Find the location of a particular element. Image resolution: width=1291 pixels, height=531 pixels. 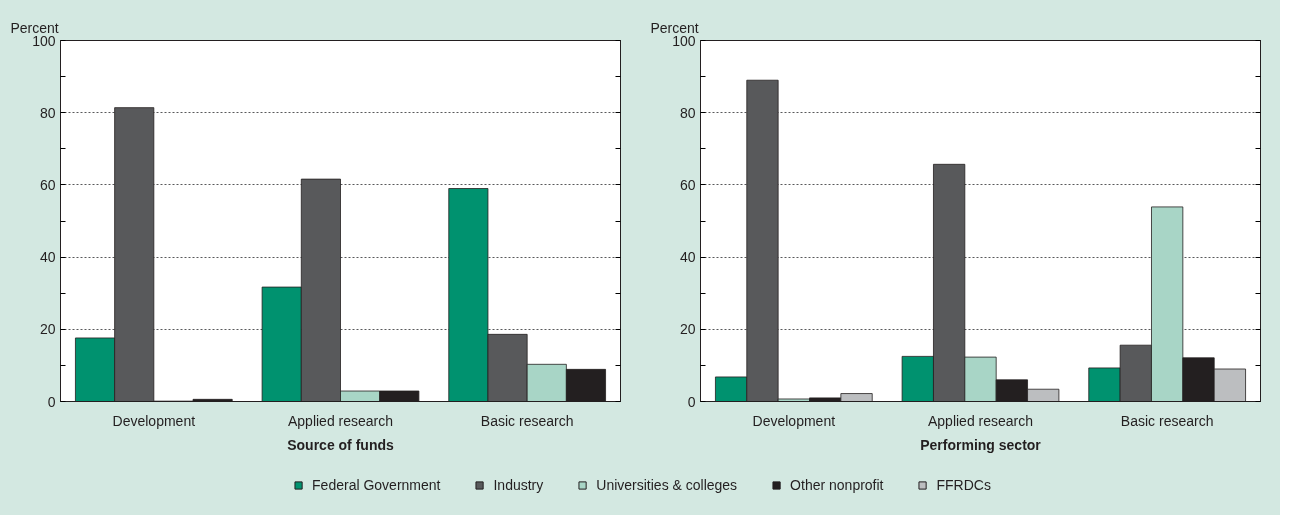

legend-label: FFRDCs is located at coordinates (963, 485).